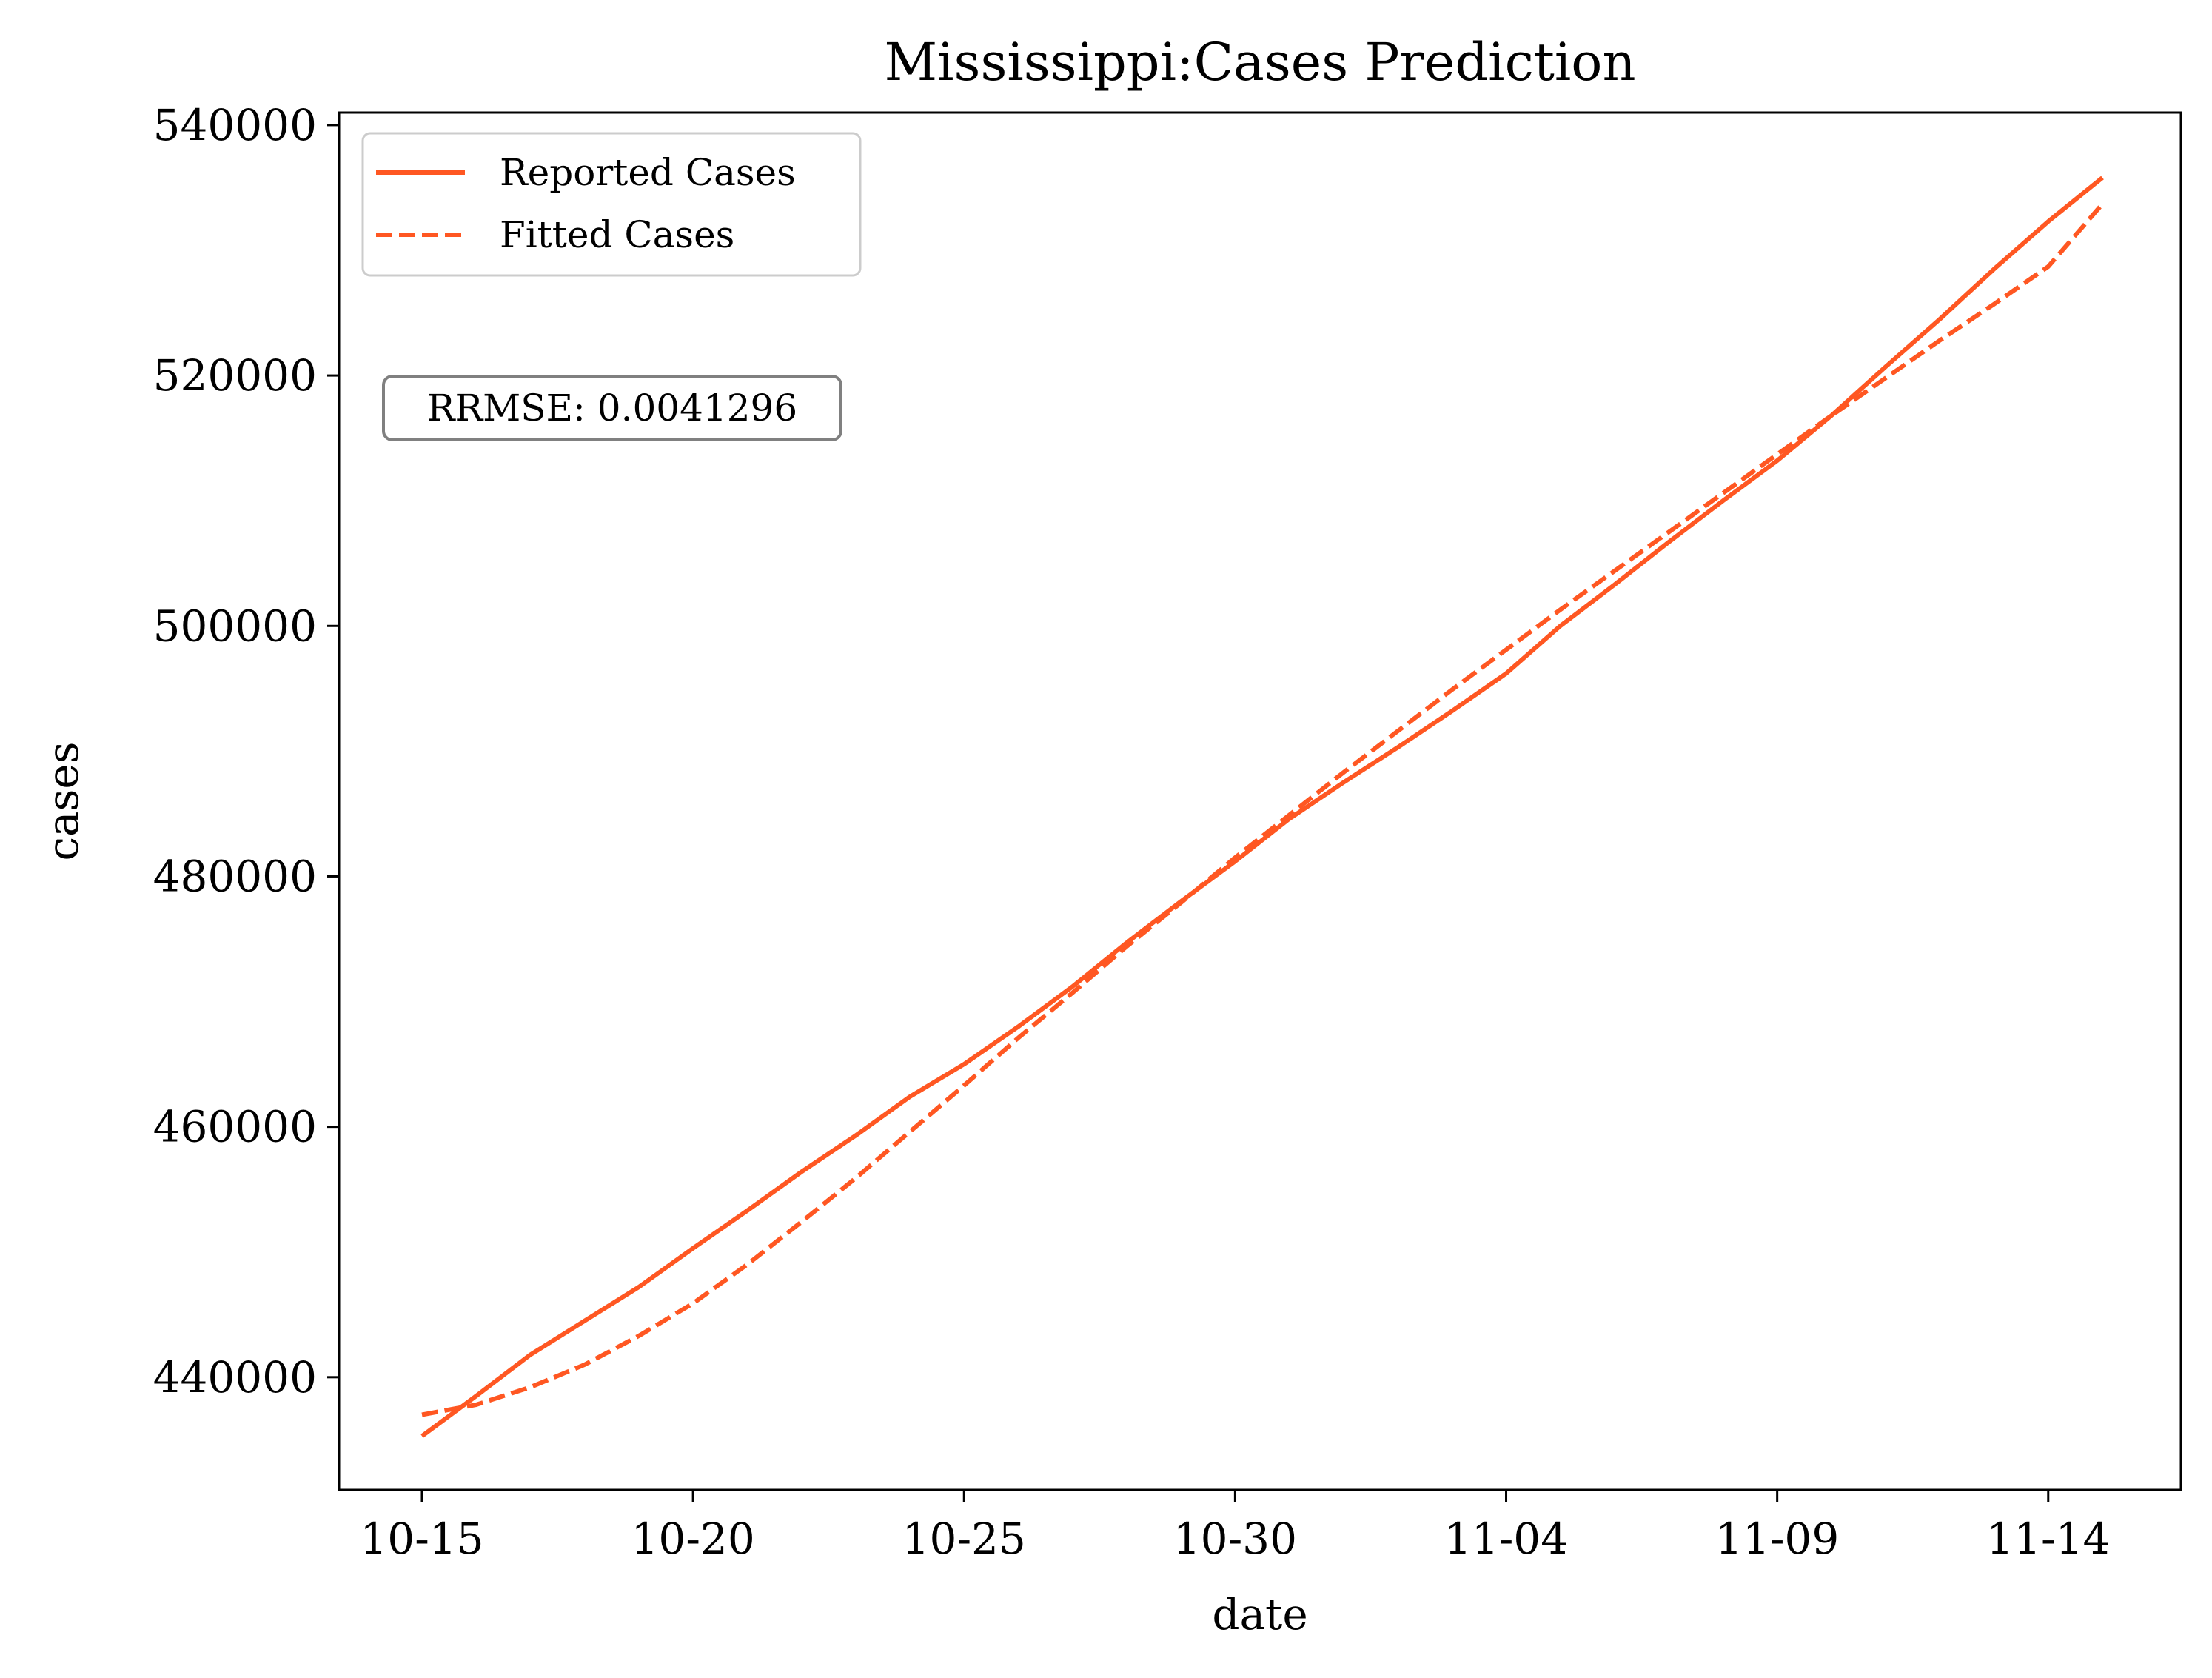 The height and width of the screenshot is (1678, 2212). I want to click on x-axis-label: date, so click(1259, 1614).